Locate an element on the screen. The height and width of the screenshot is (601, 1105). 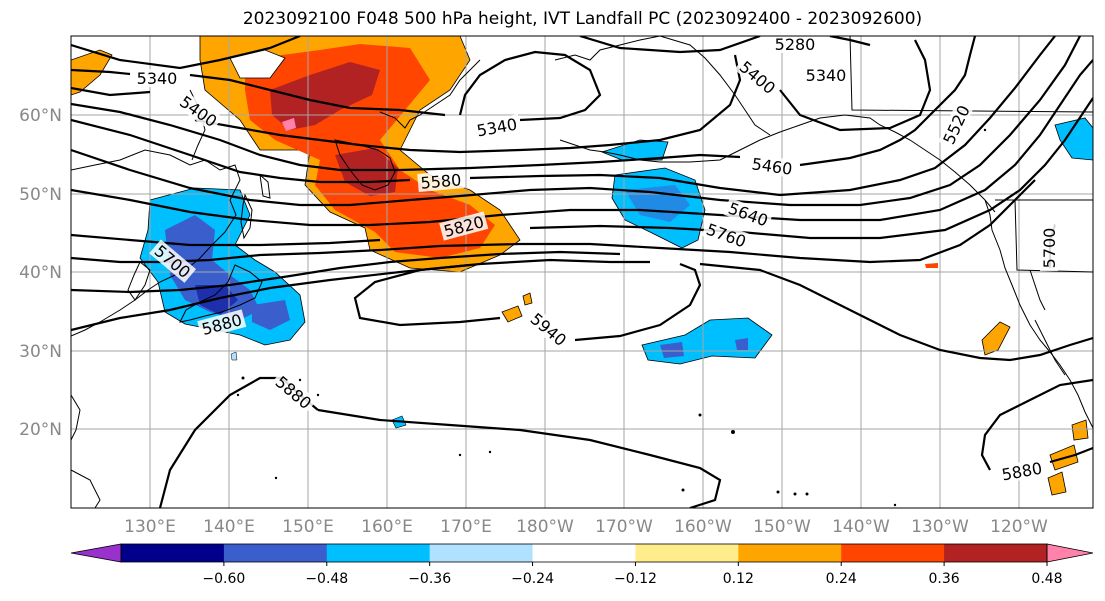
longitude-label: 170°W is located at coordinates (624, 527).